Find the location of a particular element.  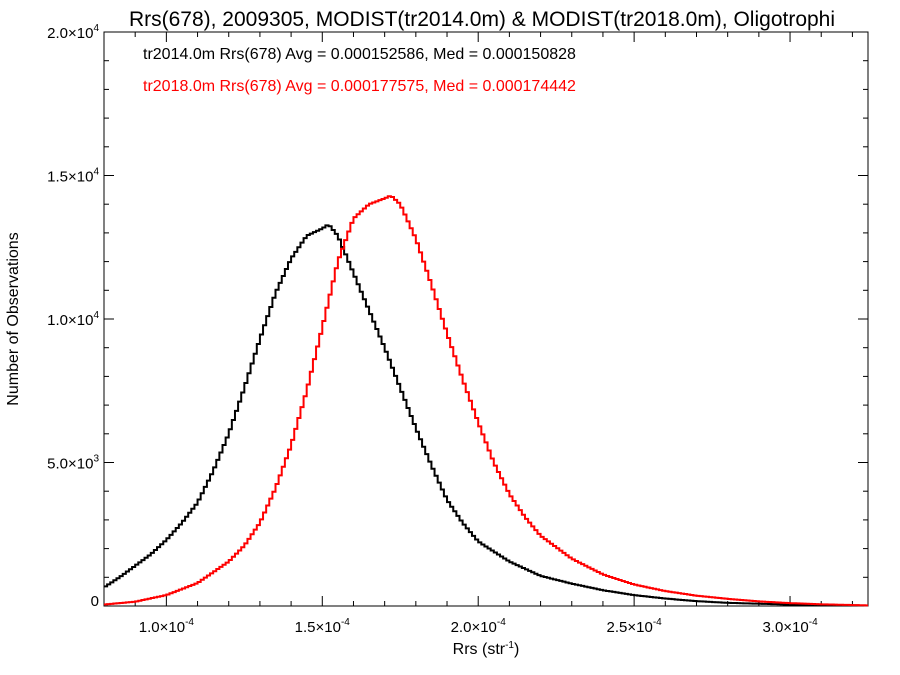

y-tick-label-mantissa: 1.0×10 is located at coordinates (70, 320).